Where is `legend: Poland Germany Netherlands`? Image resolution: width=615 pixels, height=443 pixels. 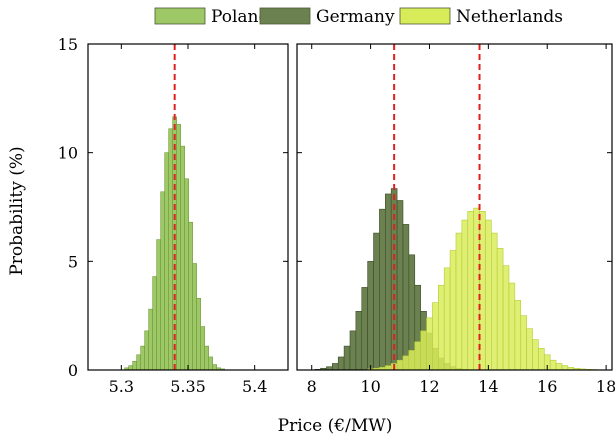 legend: Poland Germany Netherlands is located at coordinates (358, 17).